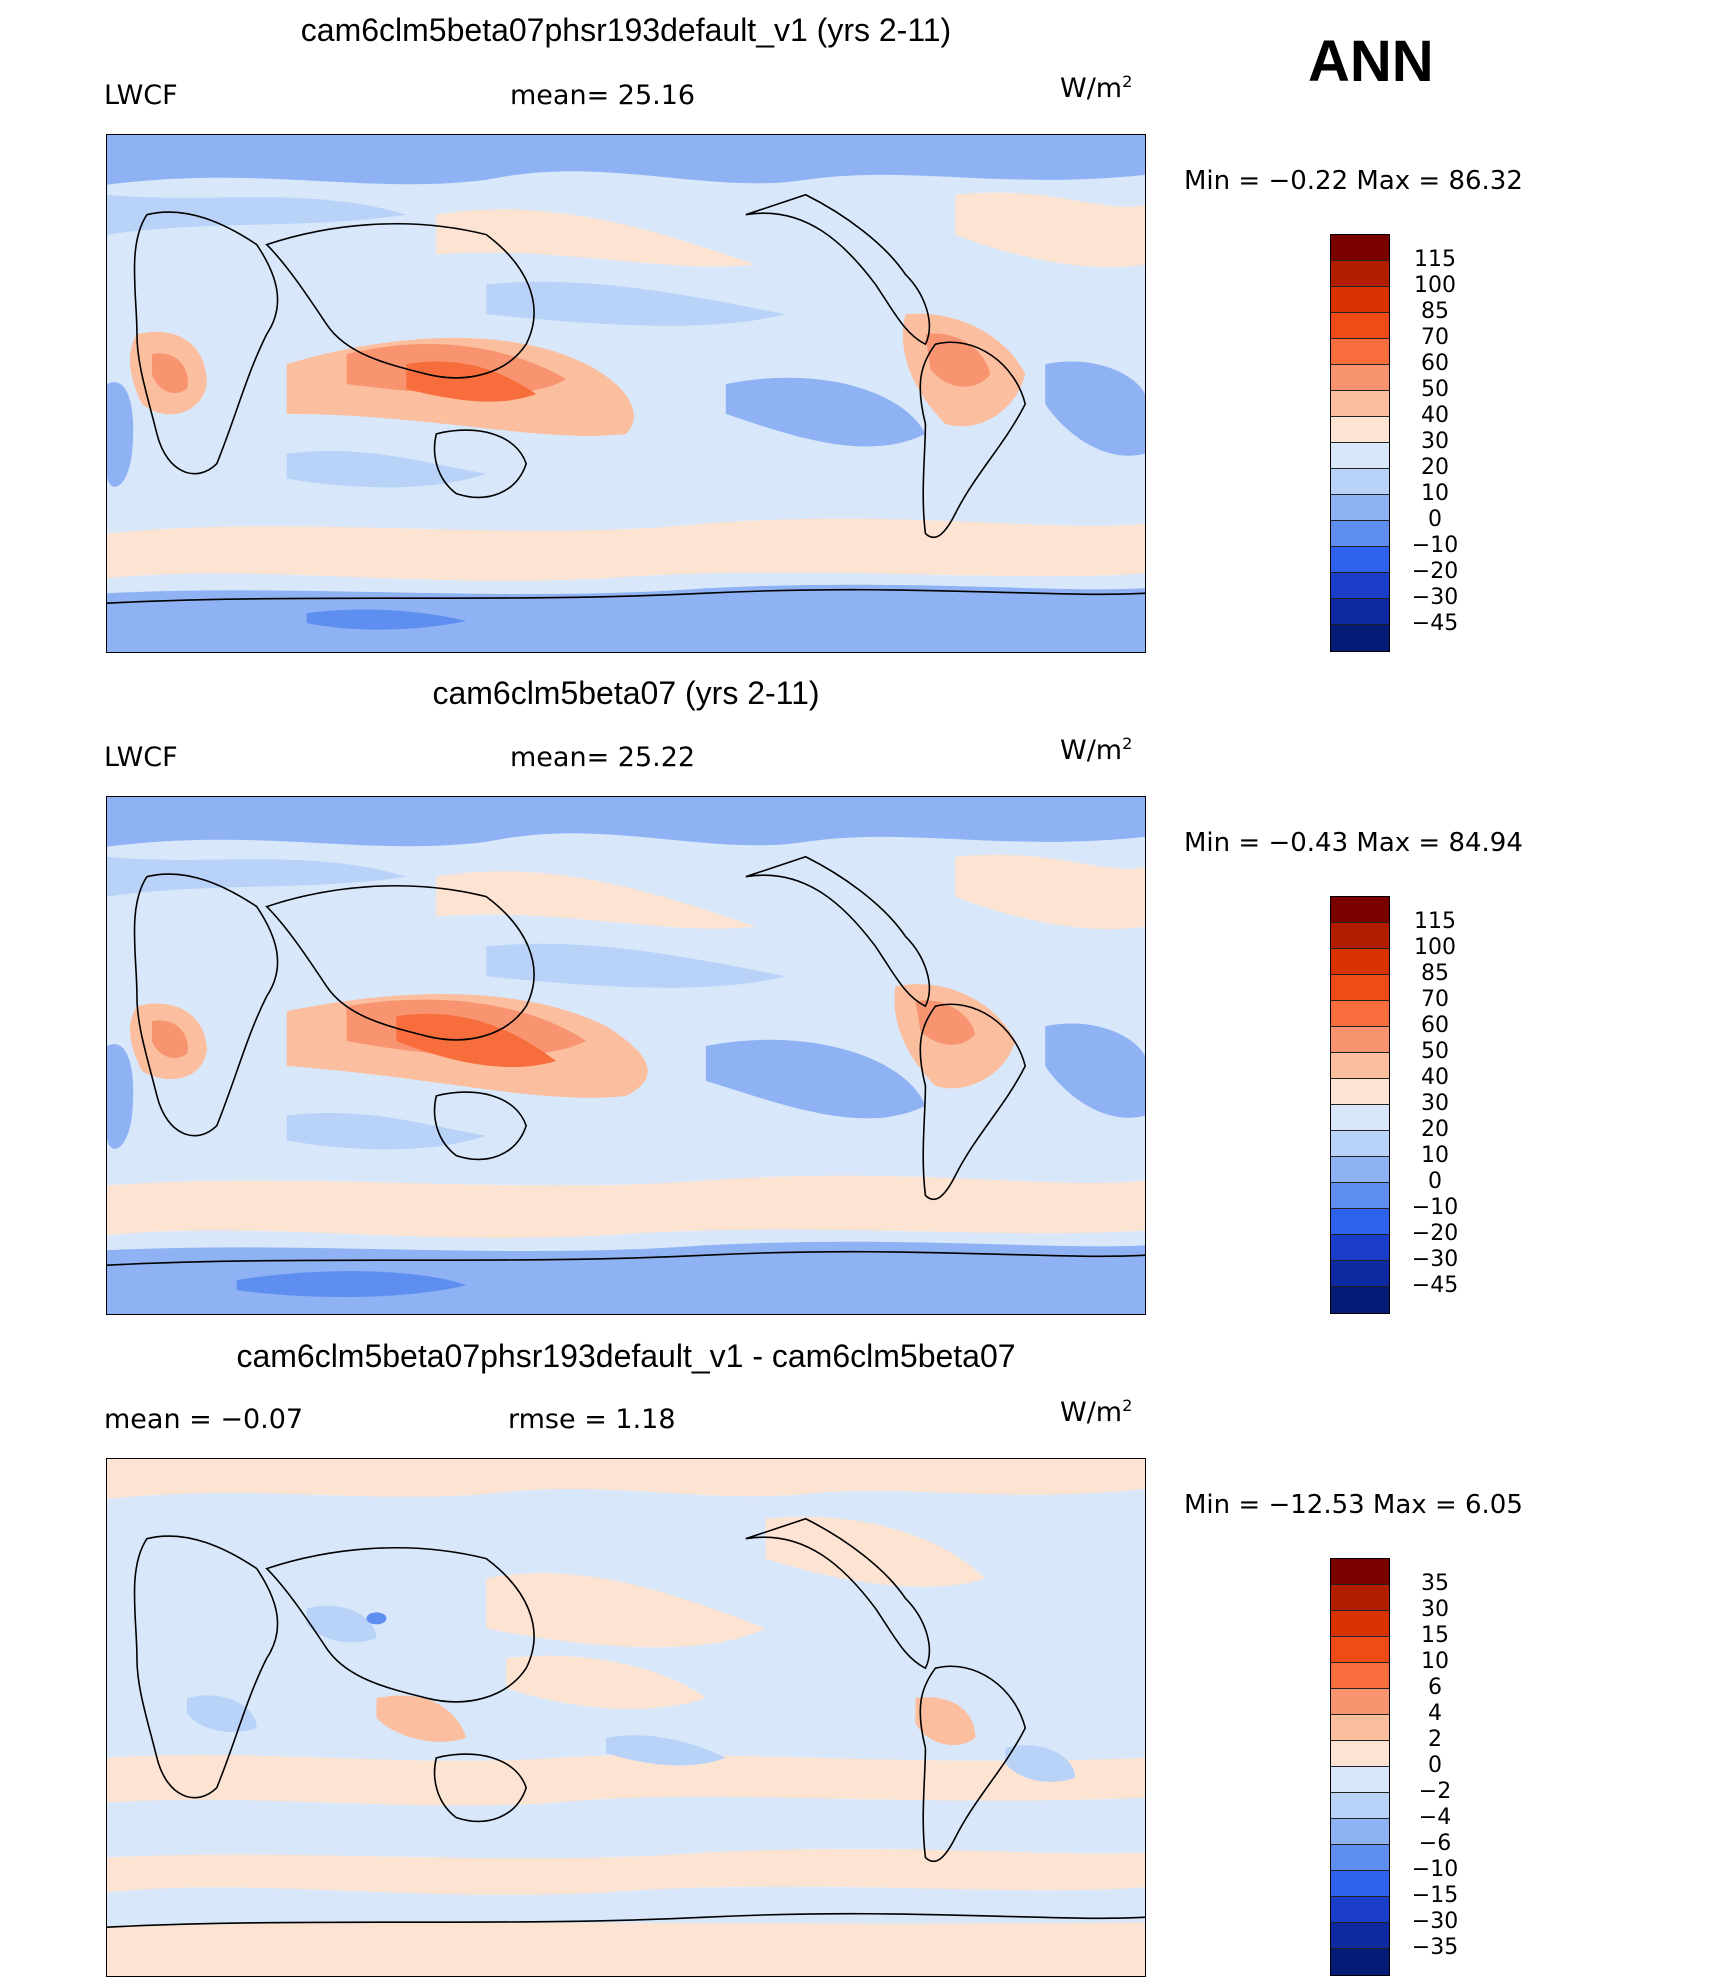 The image size is (1710, 1985). What do you see at coordinates (1435, 389) in the screenshot?
I see `panel-1-tick-label: 50` at bounding box center [1435, 389].